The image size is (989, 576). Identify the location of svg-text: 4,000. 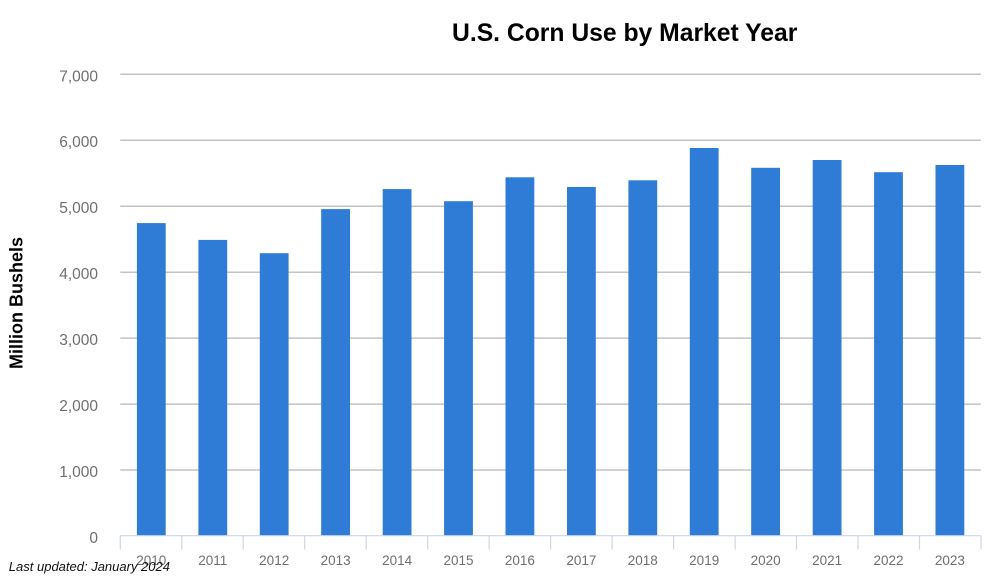
(78, 274).